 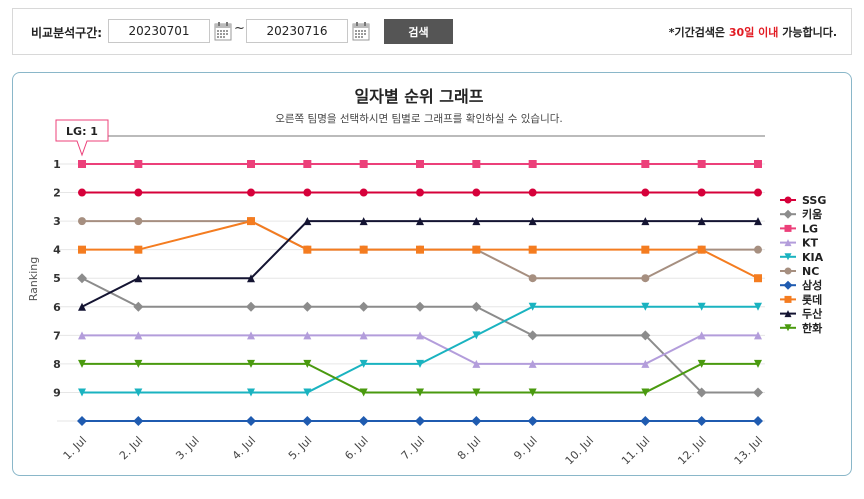 What do you see at coordinates (420, 378) in the screenshot?
I see `series-line-한화` at bounding box center [420, 378].